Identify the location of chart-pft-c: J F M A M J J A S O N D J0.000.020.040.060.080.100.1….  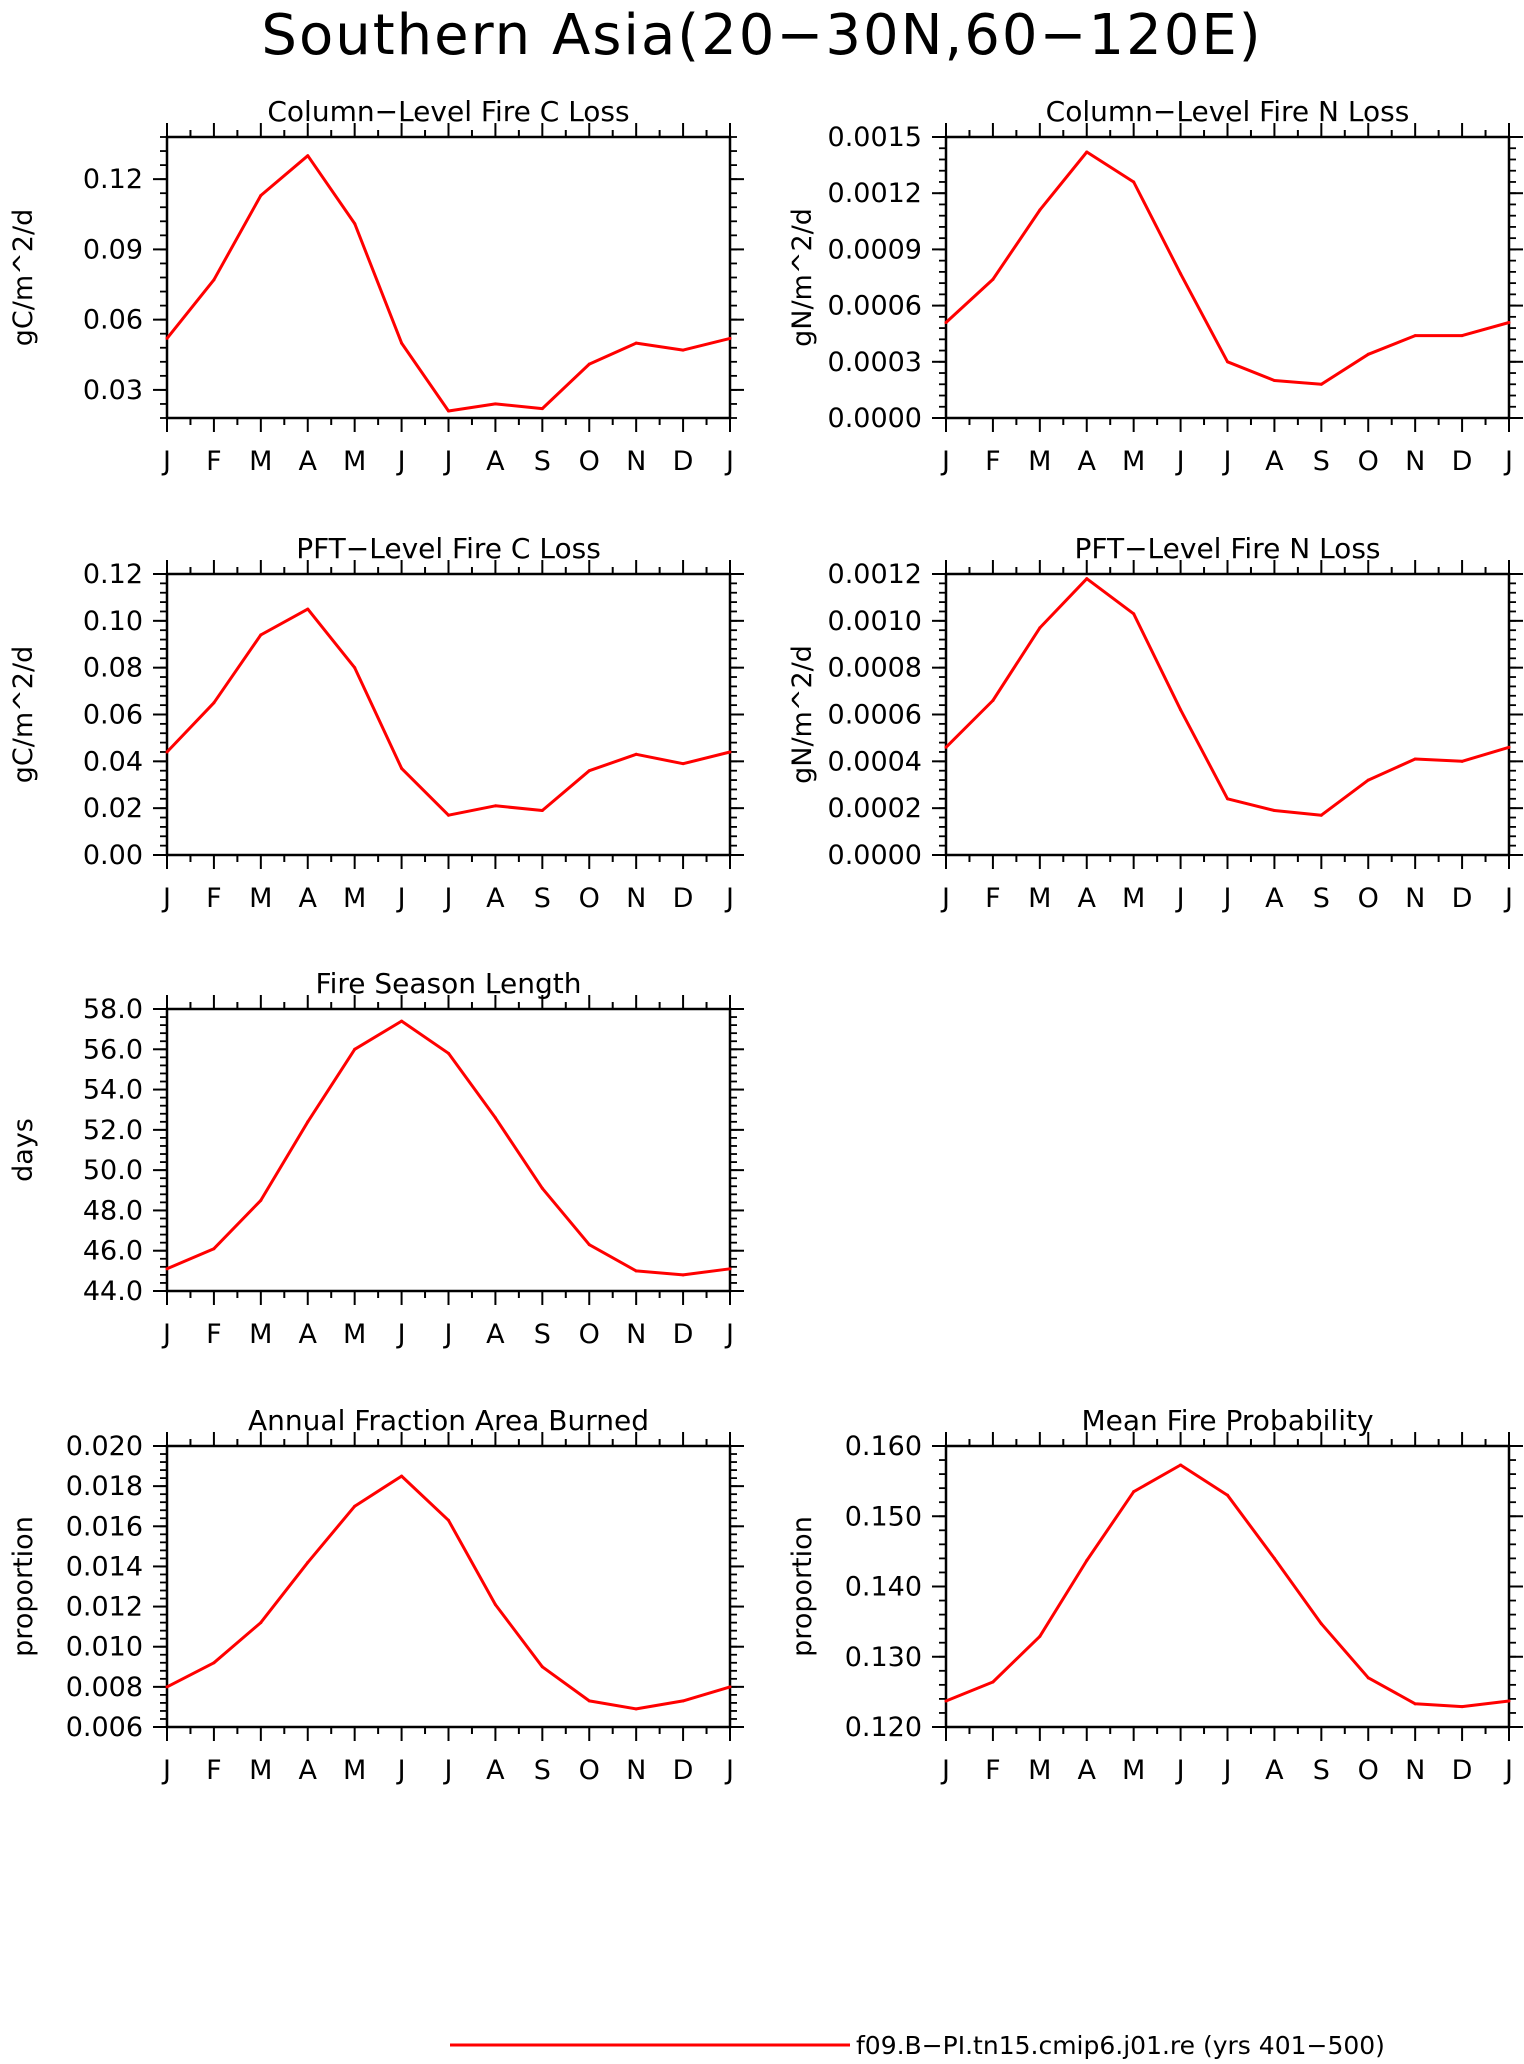
(376, 723).